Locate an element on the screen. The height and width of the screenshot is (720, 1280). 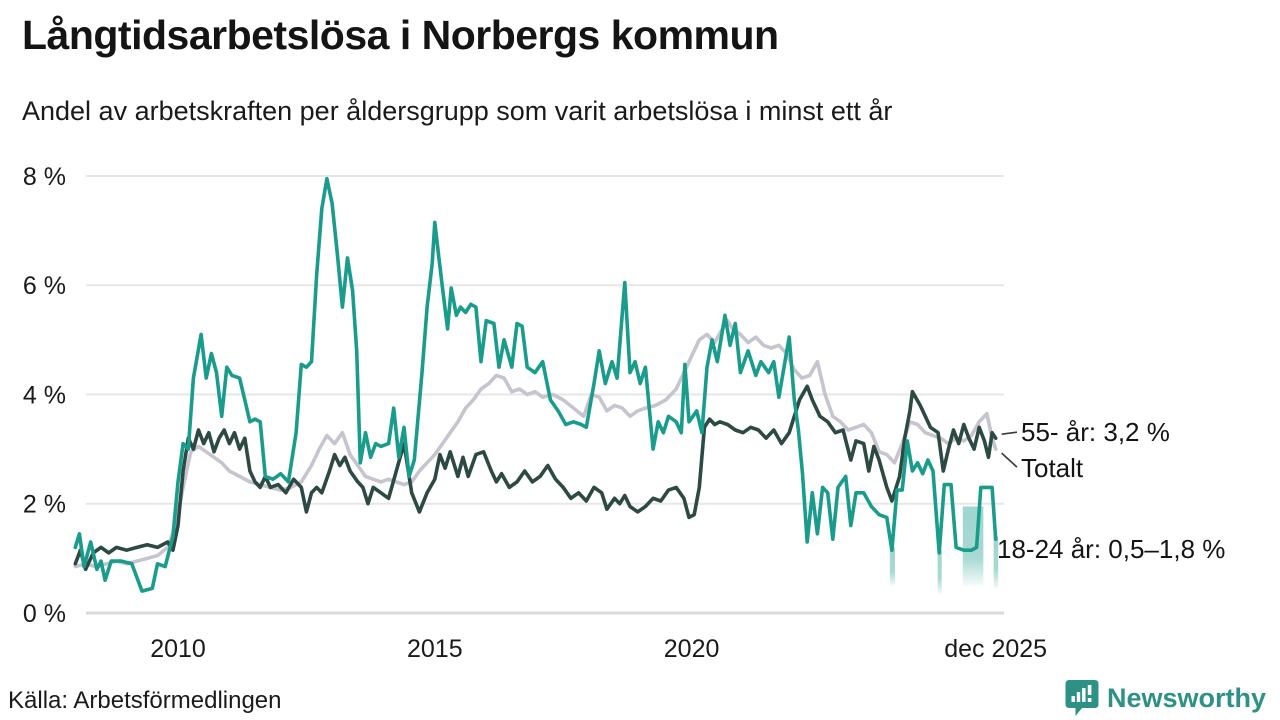
annotation-connector-atot is located at coordinates (1009, 460).